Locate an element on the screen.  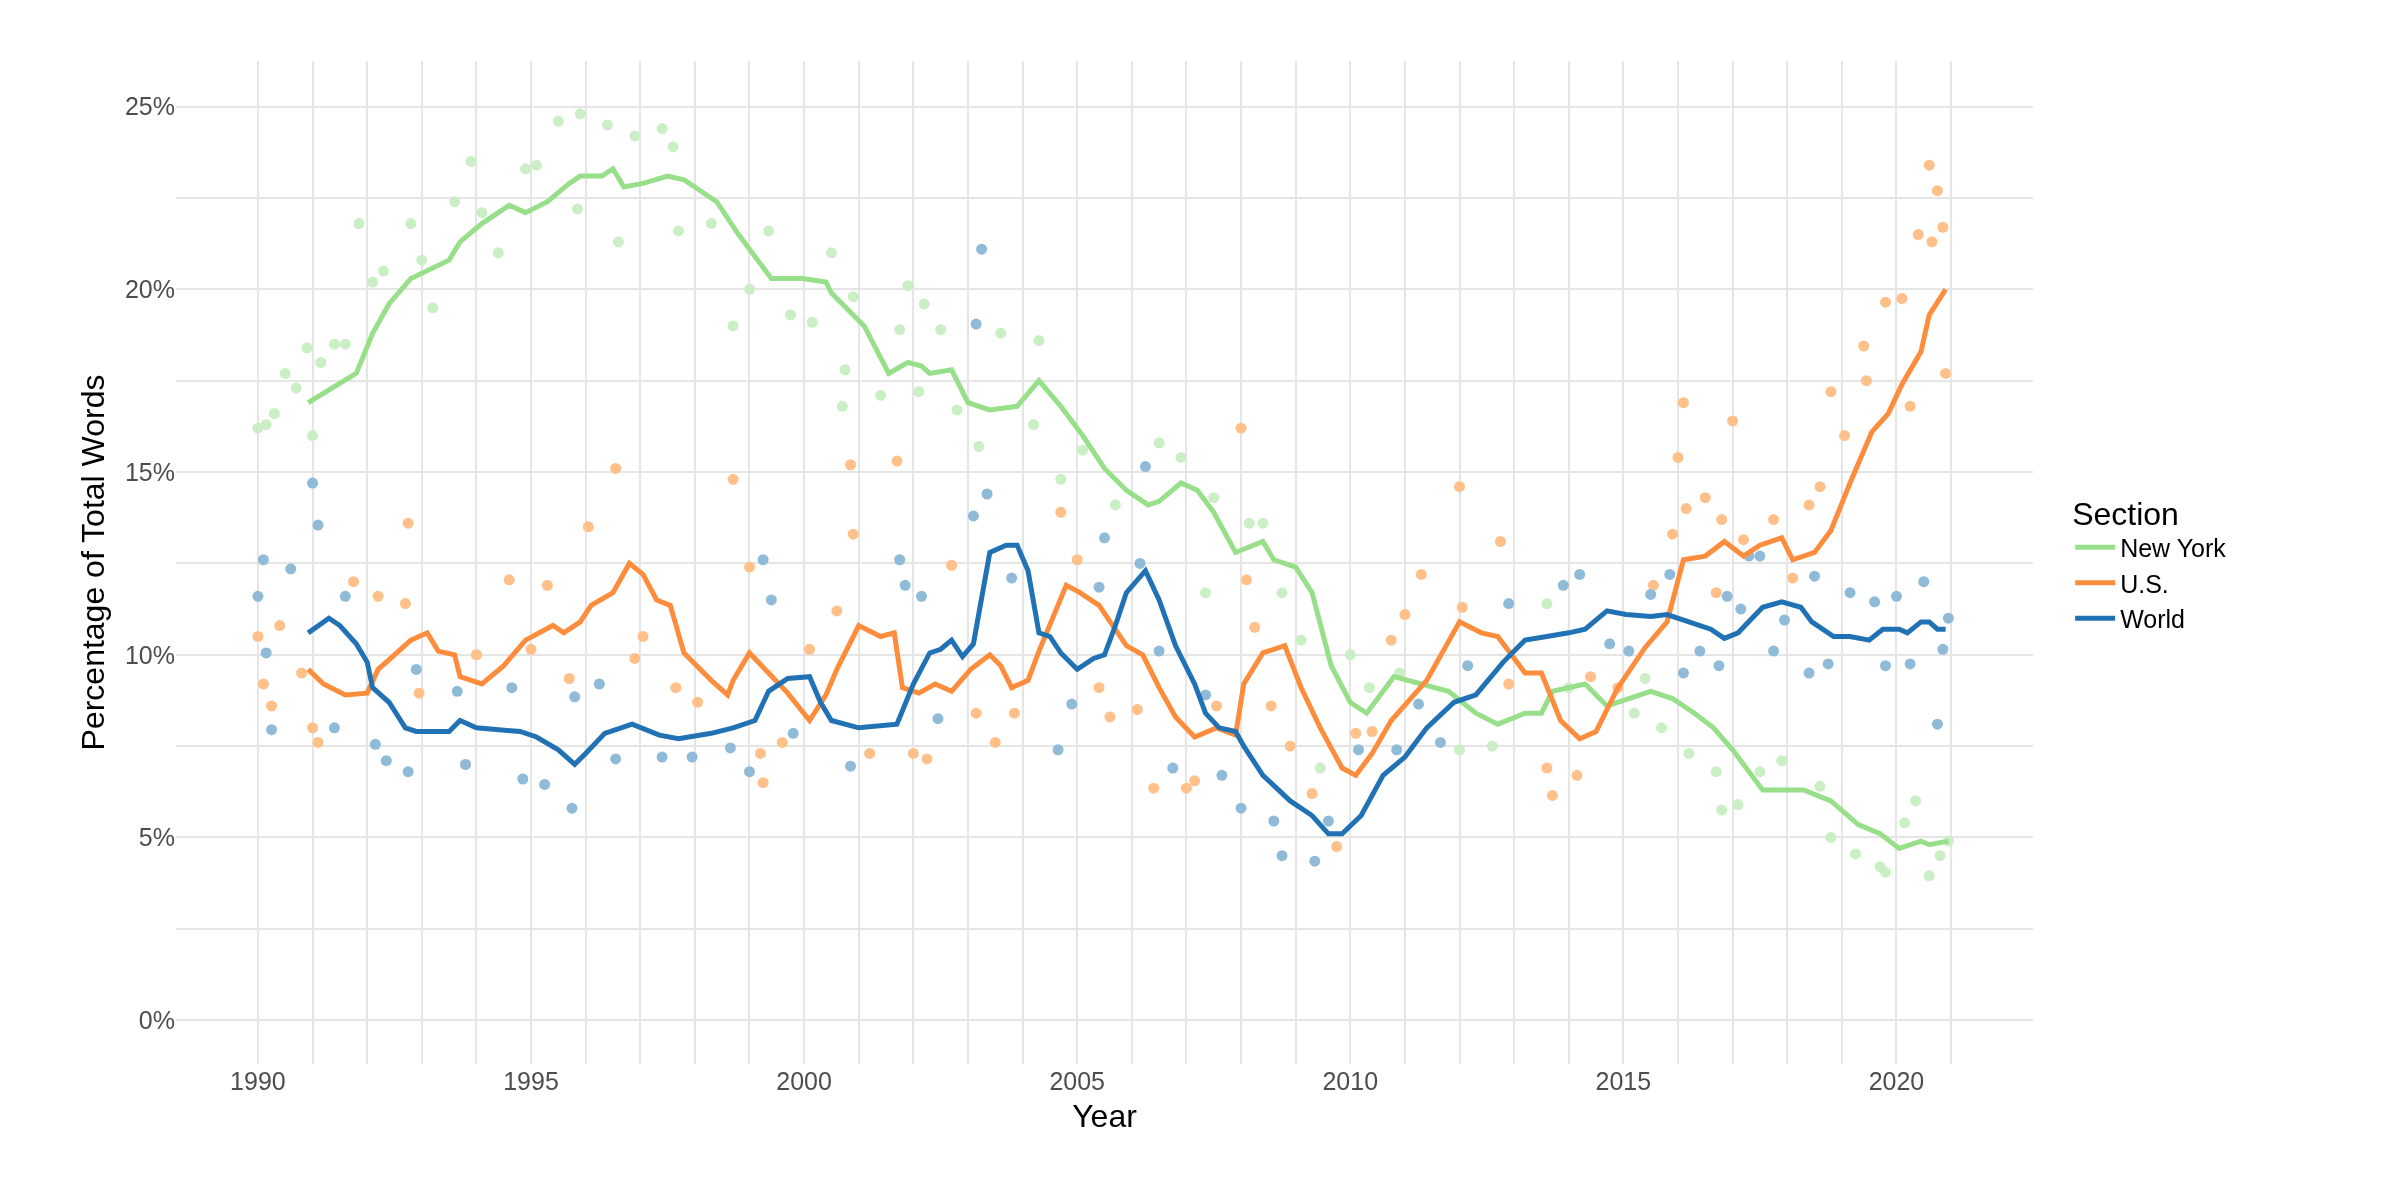
x-tick-label: 1995 is located at coordinates (531, 1081).